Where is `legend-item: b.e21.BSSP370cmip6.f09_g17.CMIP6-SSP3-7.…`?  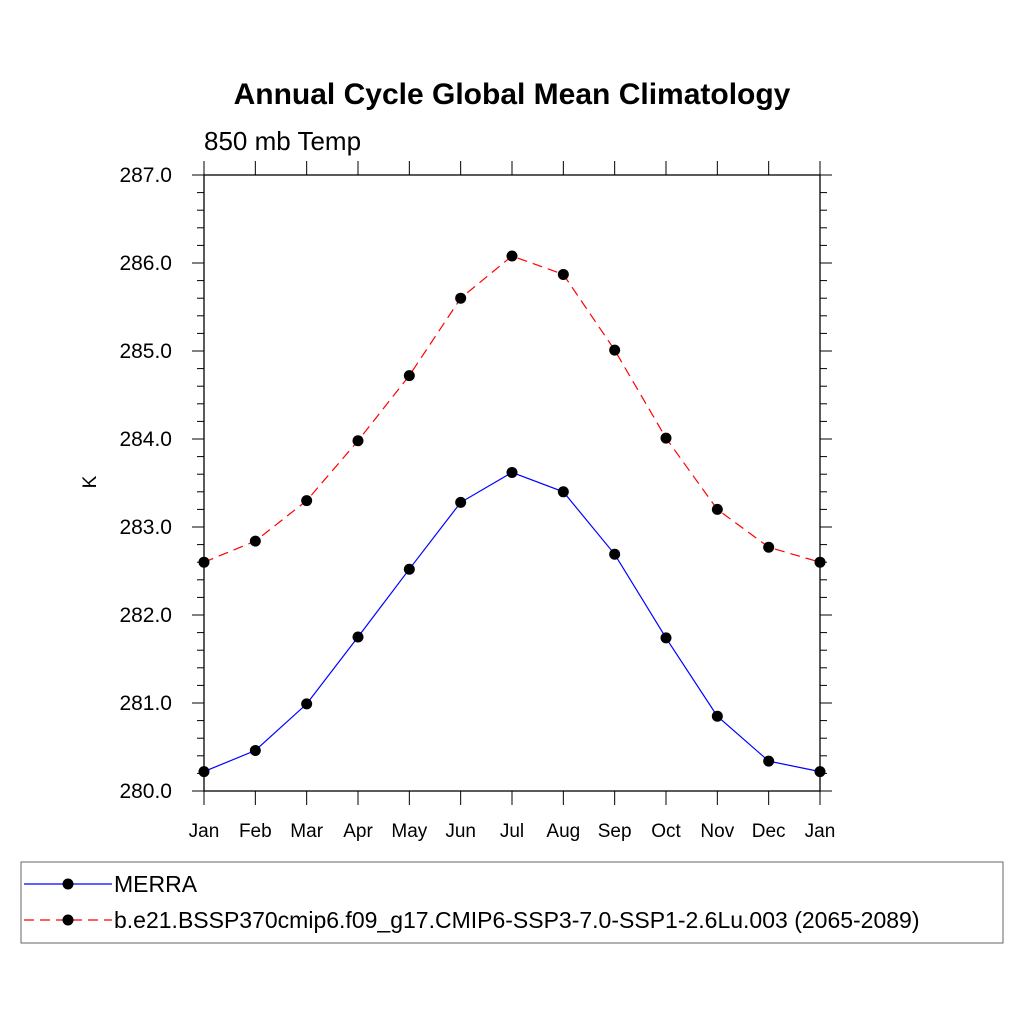
legend-item: b.e21.BSSP370cmip6.f09_g17.CMIP6-SSP3-7.… is located at coordinates (472, 920).